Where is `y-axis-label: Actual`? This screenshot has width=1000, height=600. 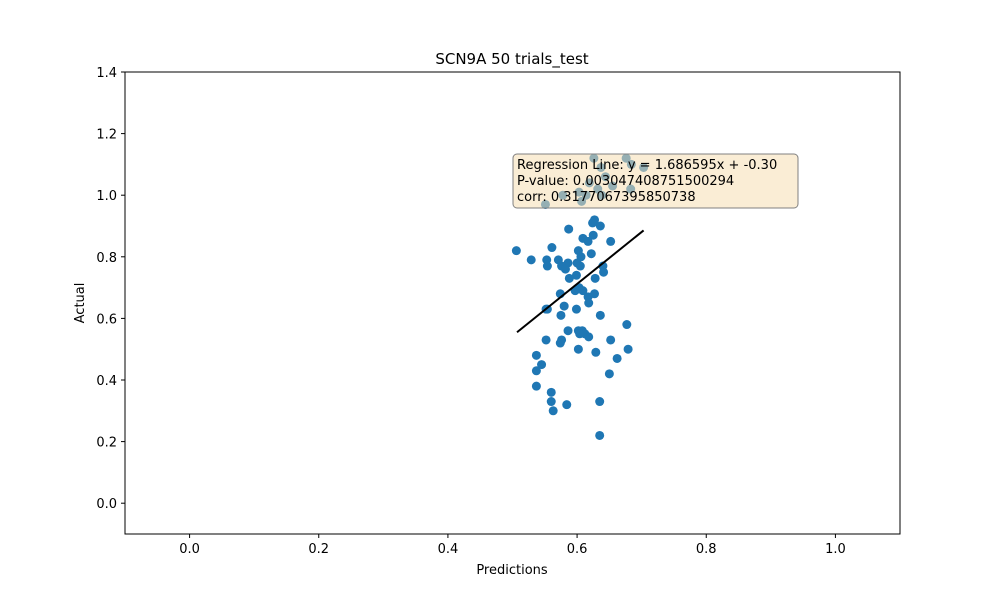
y-axis-label: Actual is located at coordinates (80, 303).